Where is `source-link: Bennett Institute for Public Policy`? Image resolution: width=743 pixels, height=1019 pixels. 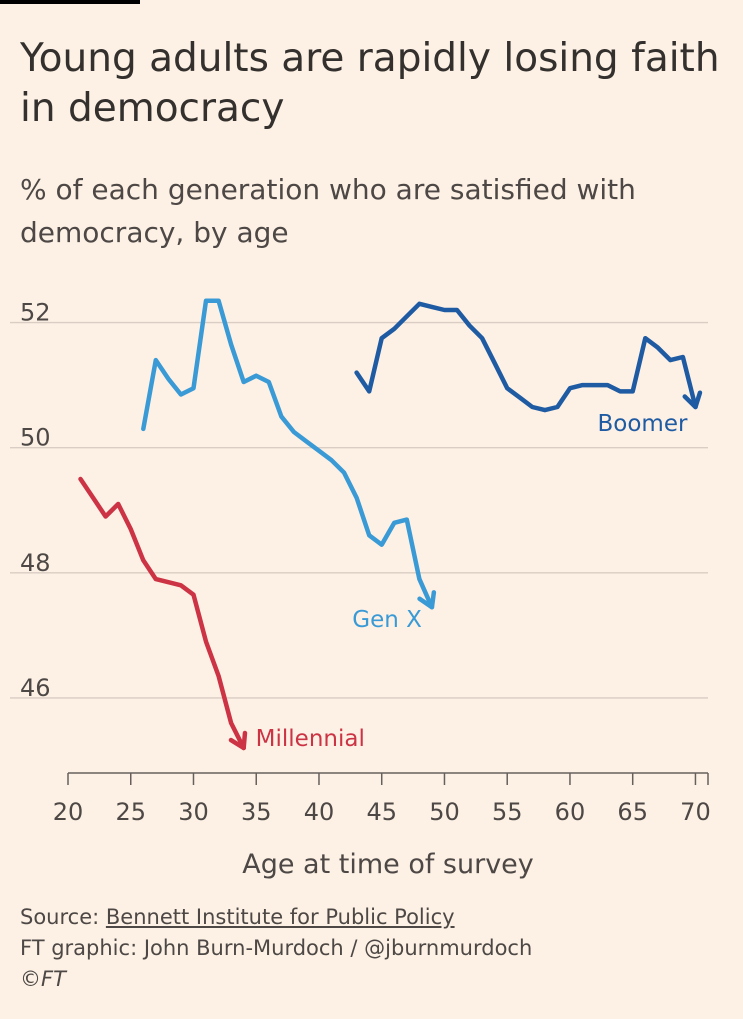
source-link: Bennett Institute for Public Policy is located at coordinates (280, 917).